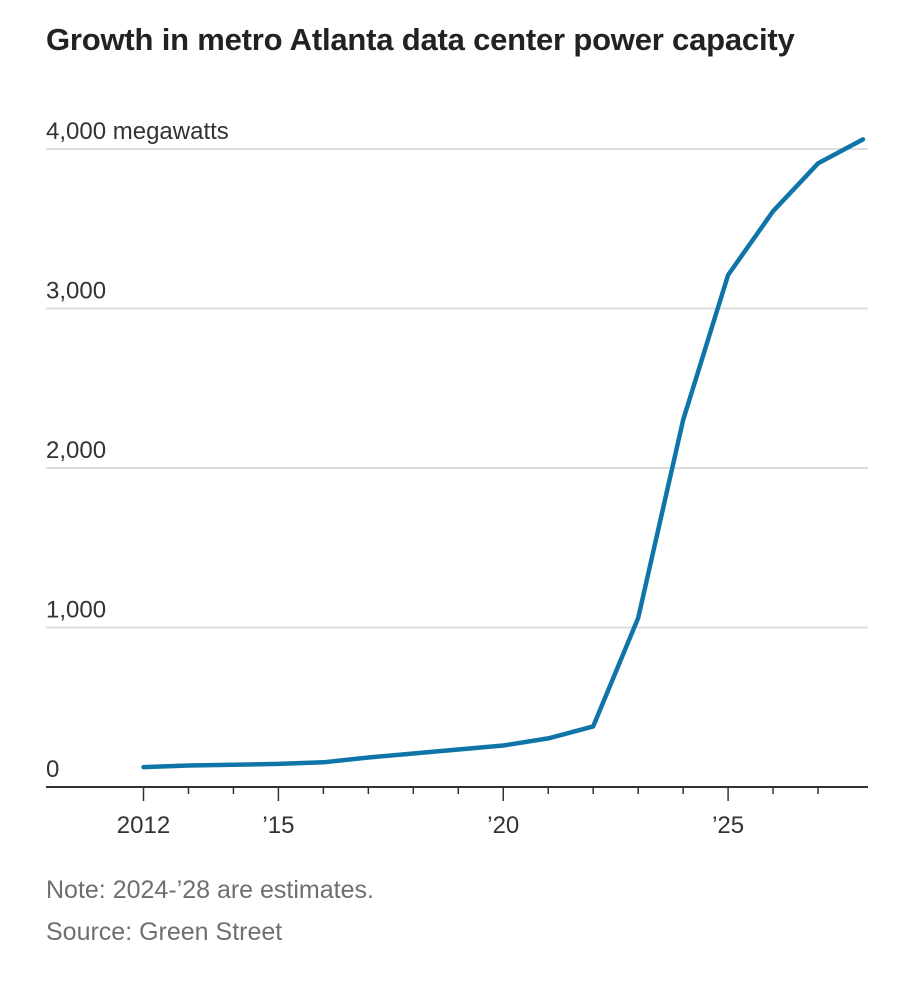 This screenshot has height=1000, width=915. I want to click on x-tick-label: ’25, so click(728, 825).